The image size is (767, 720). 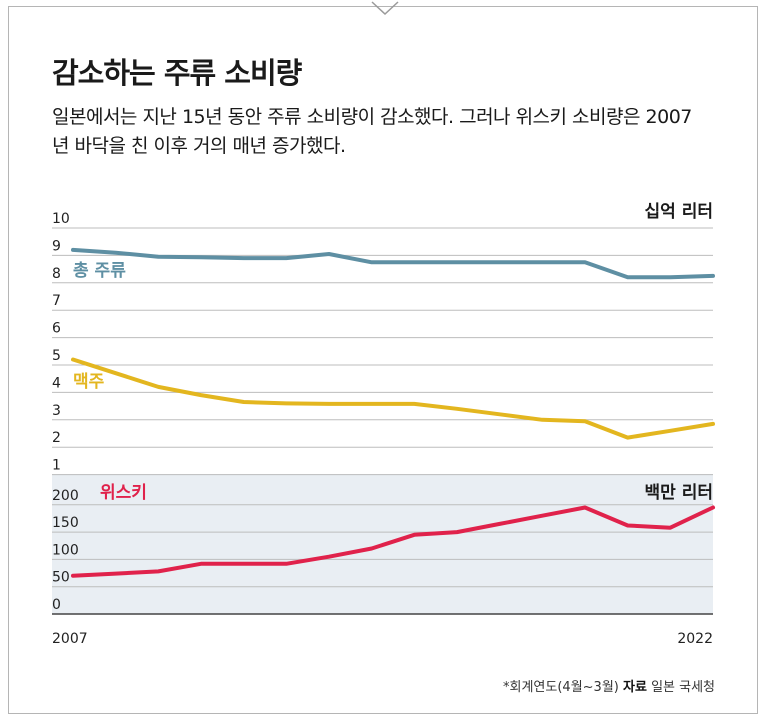 I want to click on y-tick-label-top: 5, so click(x=56, y=356).